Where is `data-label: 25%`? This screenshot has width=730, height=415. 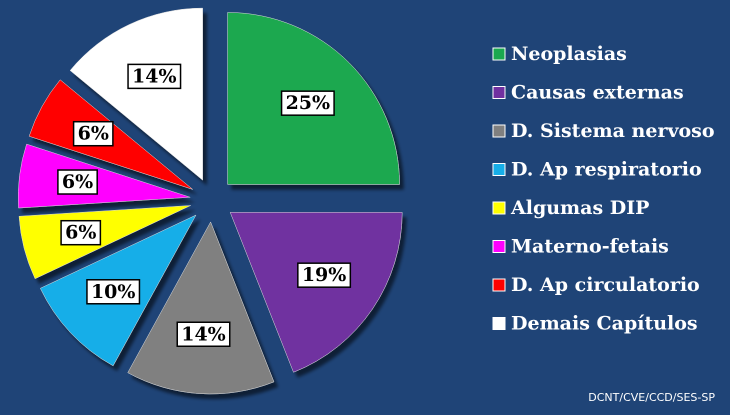
data-label: 25% is located at coordinates (308, 103).